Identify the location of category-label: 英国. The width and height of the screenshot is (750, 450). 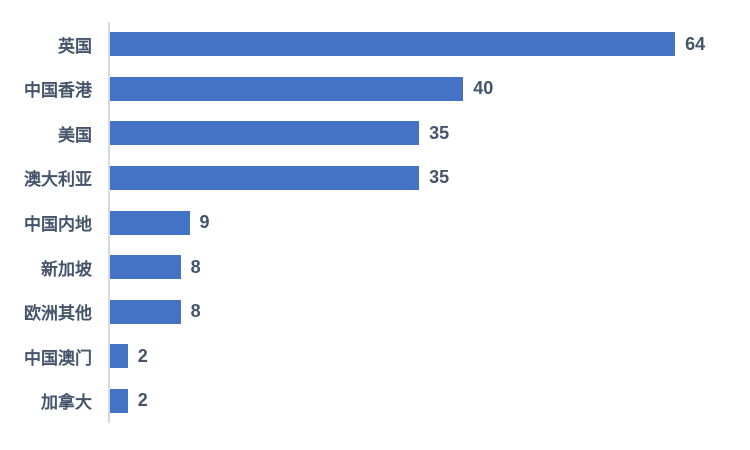
(75, 46).